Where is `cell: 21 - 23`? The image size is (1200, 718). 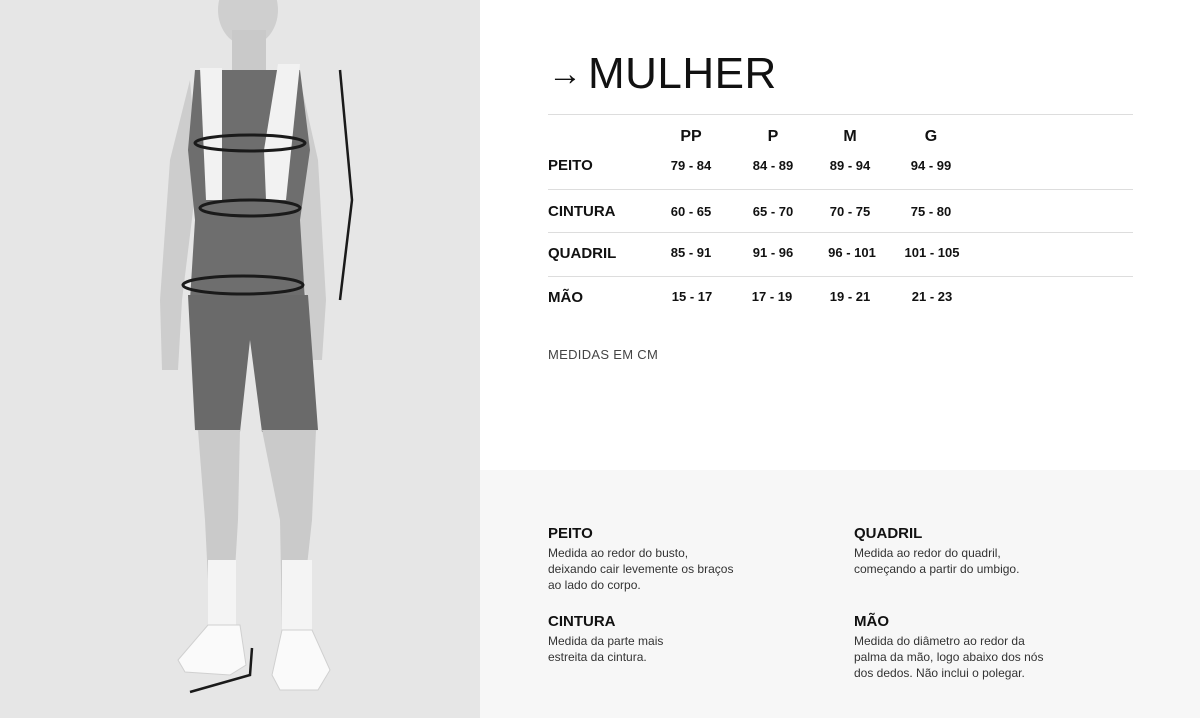 cell: 21 - 23 is located at coordinates (932, 296).